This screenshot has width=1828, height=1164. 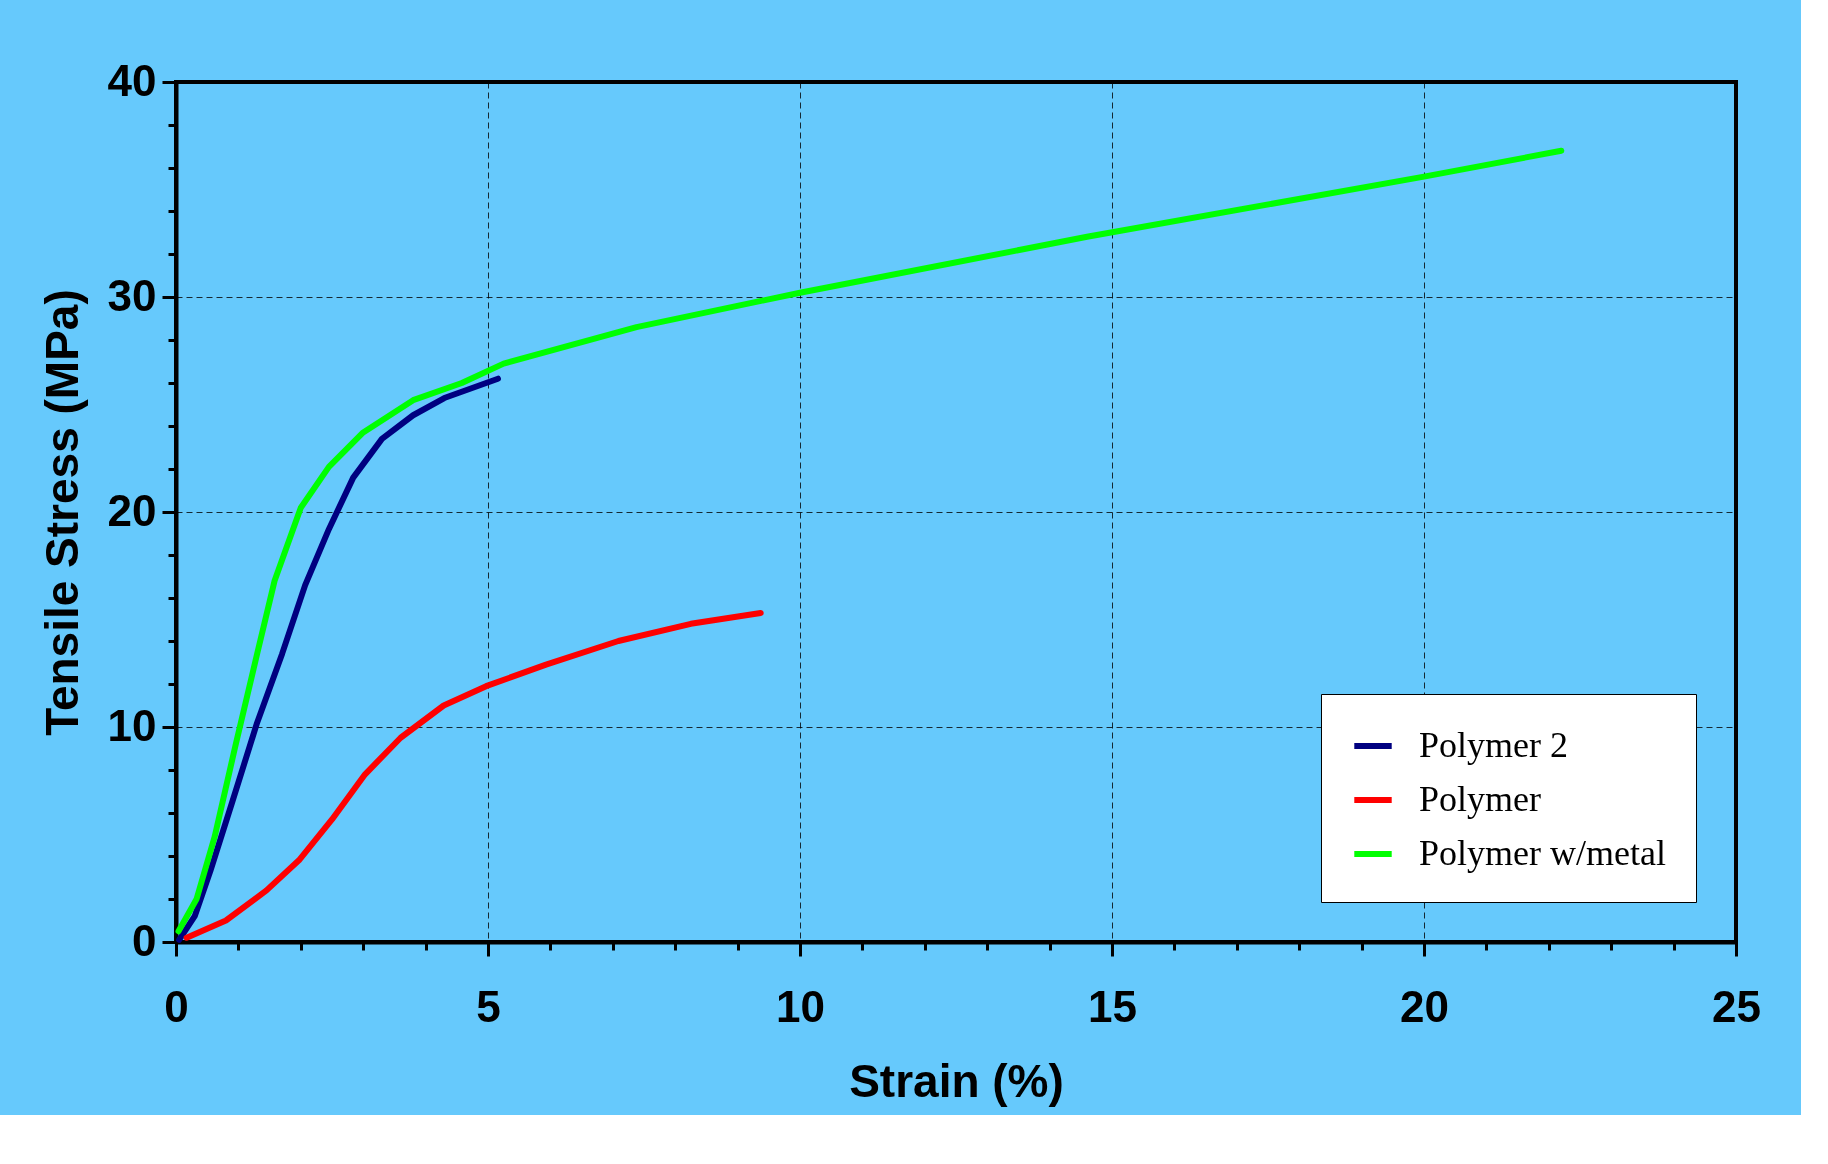 I want to click on x-tick-label: 5, so click(x=488, y=1006).